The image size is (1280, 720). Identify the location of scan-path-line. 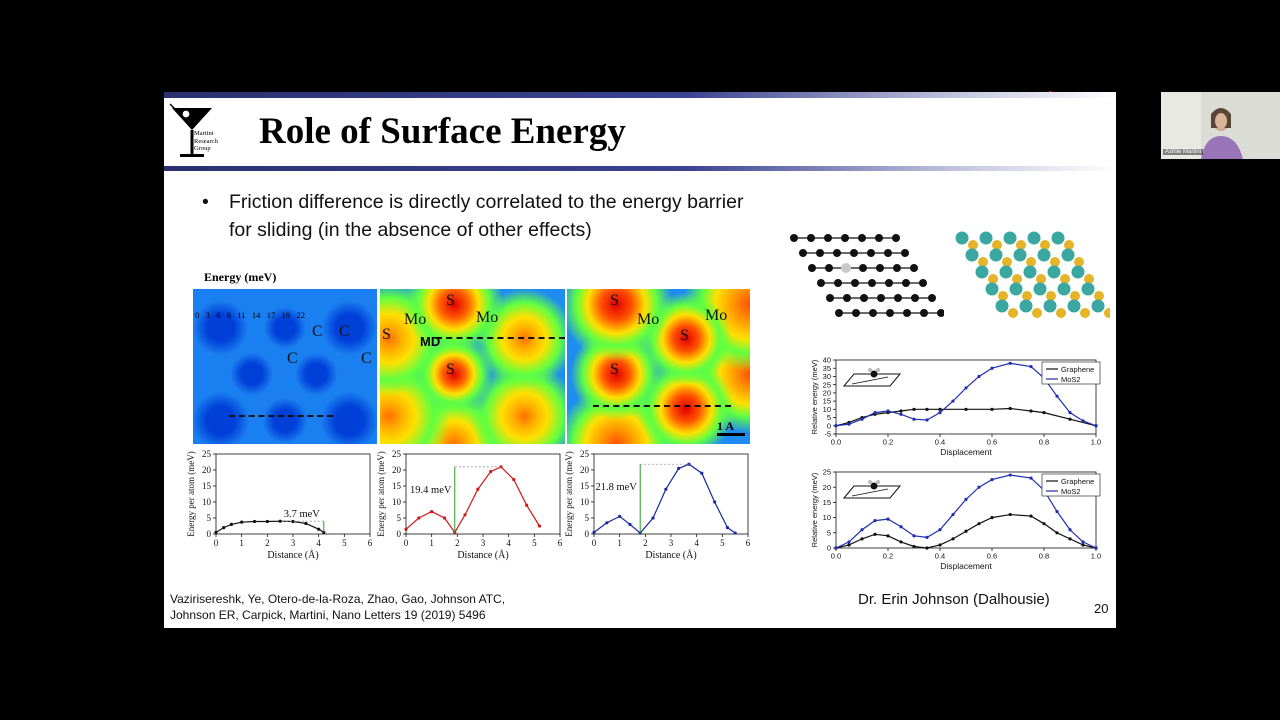
(500, 338).